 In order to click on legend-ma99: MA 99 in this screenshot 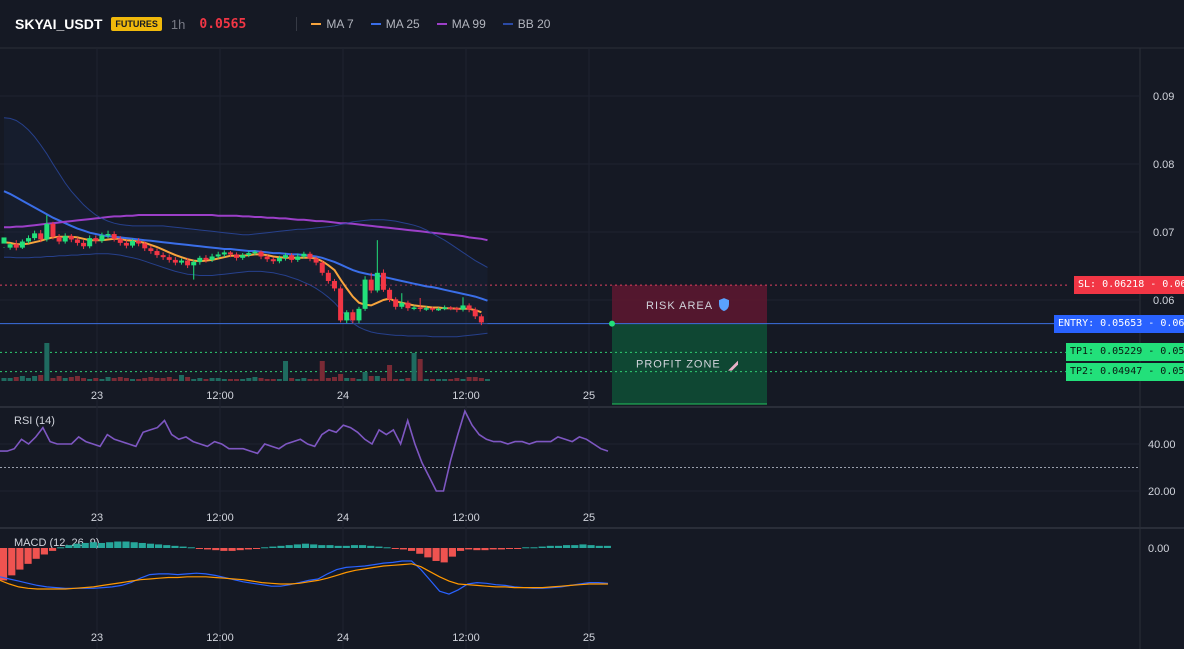, I will do `click(461, 24)`.